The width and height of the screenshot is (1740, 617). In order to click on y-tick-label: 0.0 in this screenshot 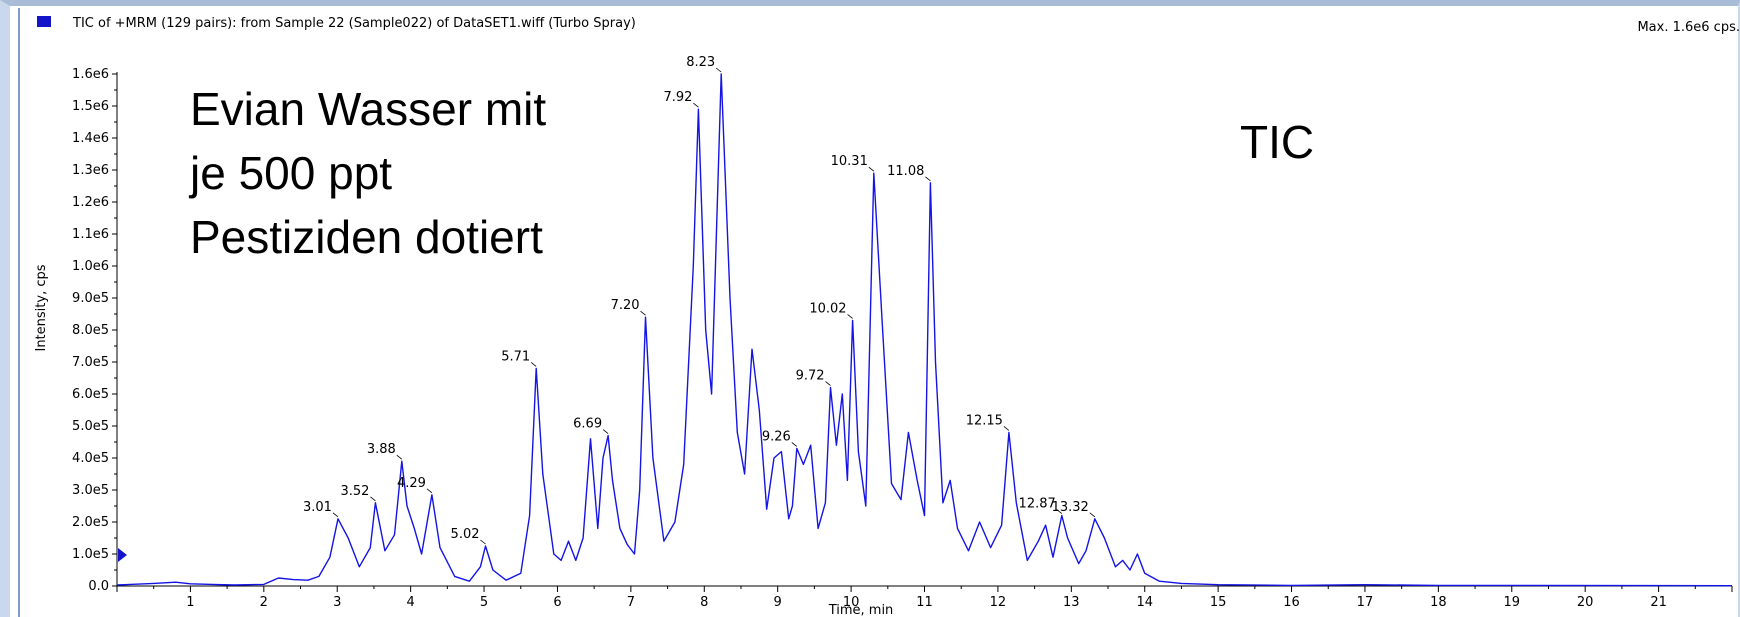, I will do `click(98, 586)`.